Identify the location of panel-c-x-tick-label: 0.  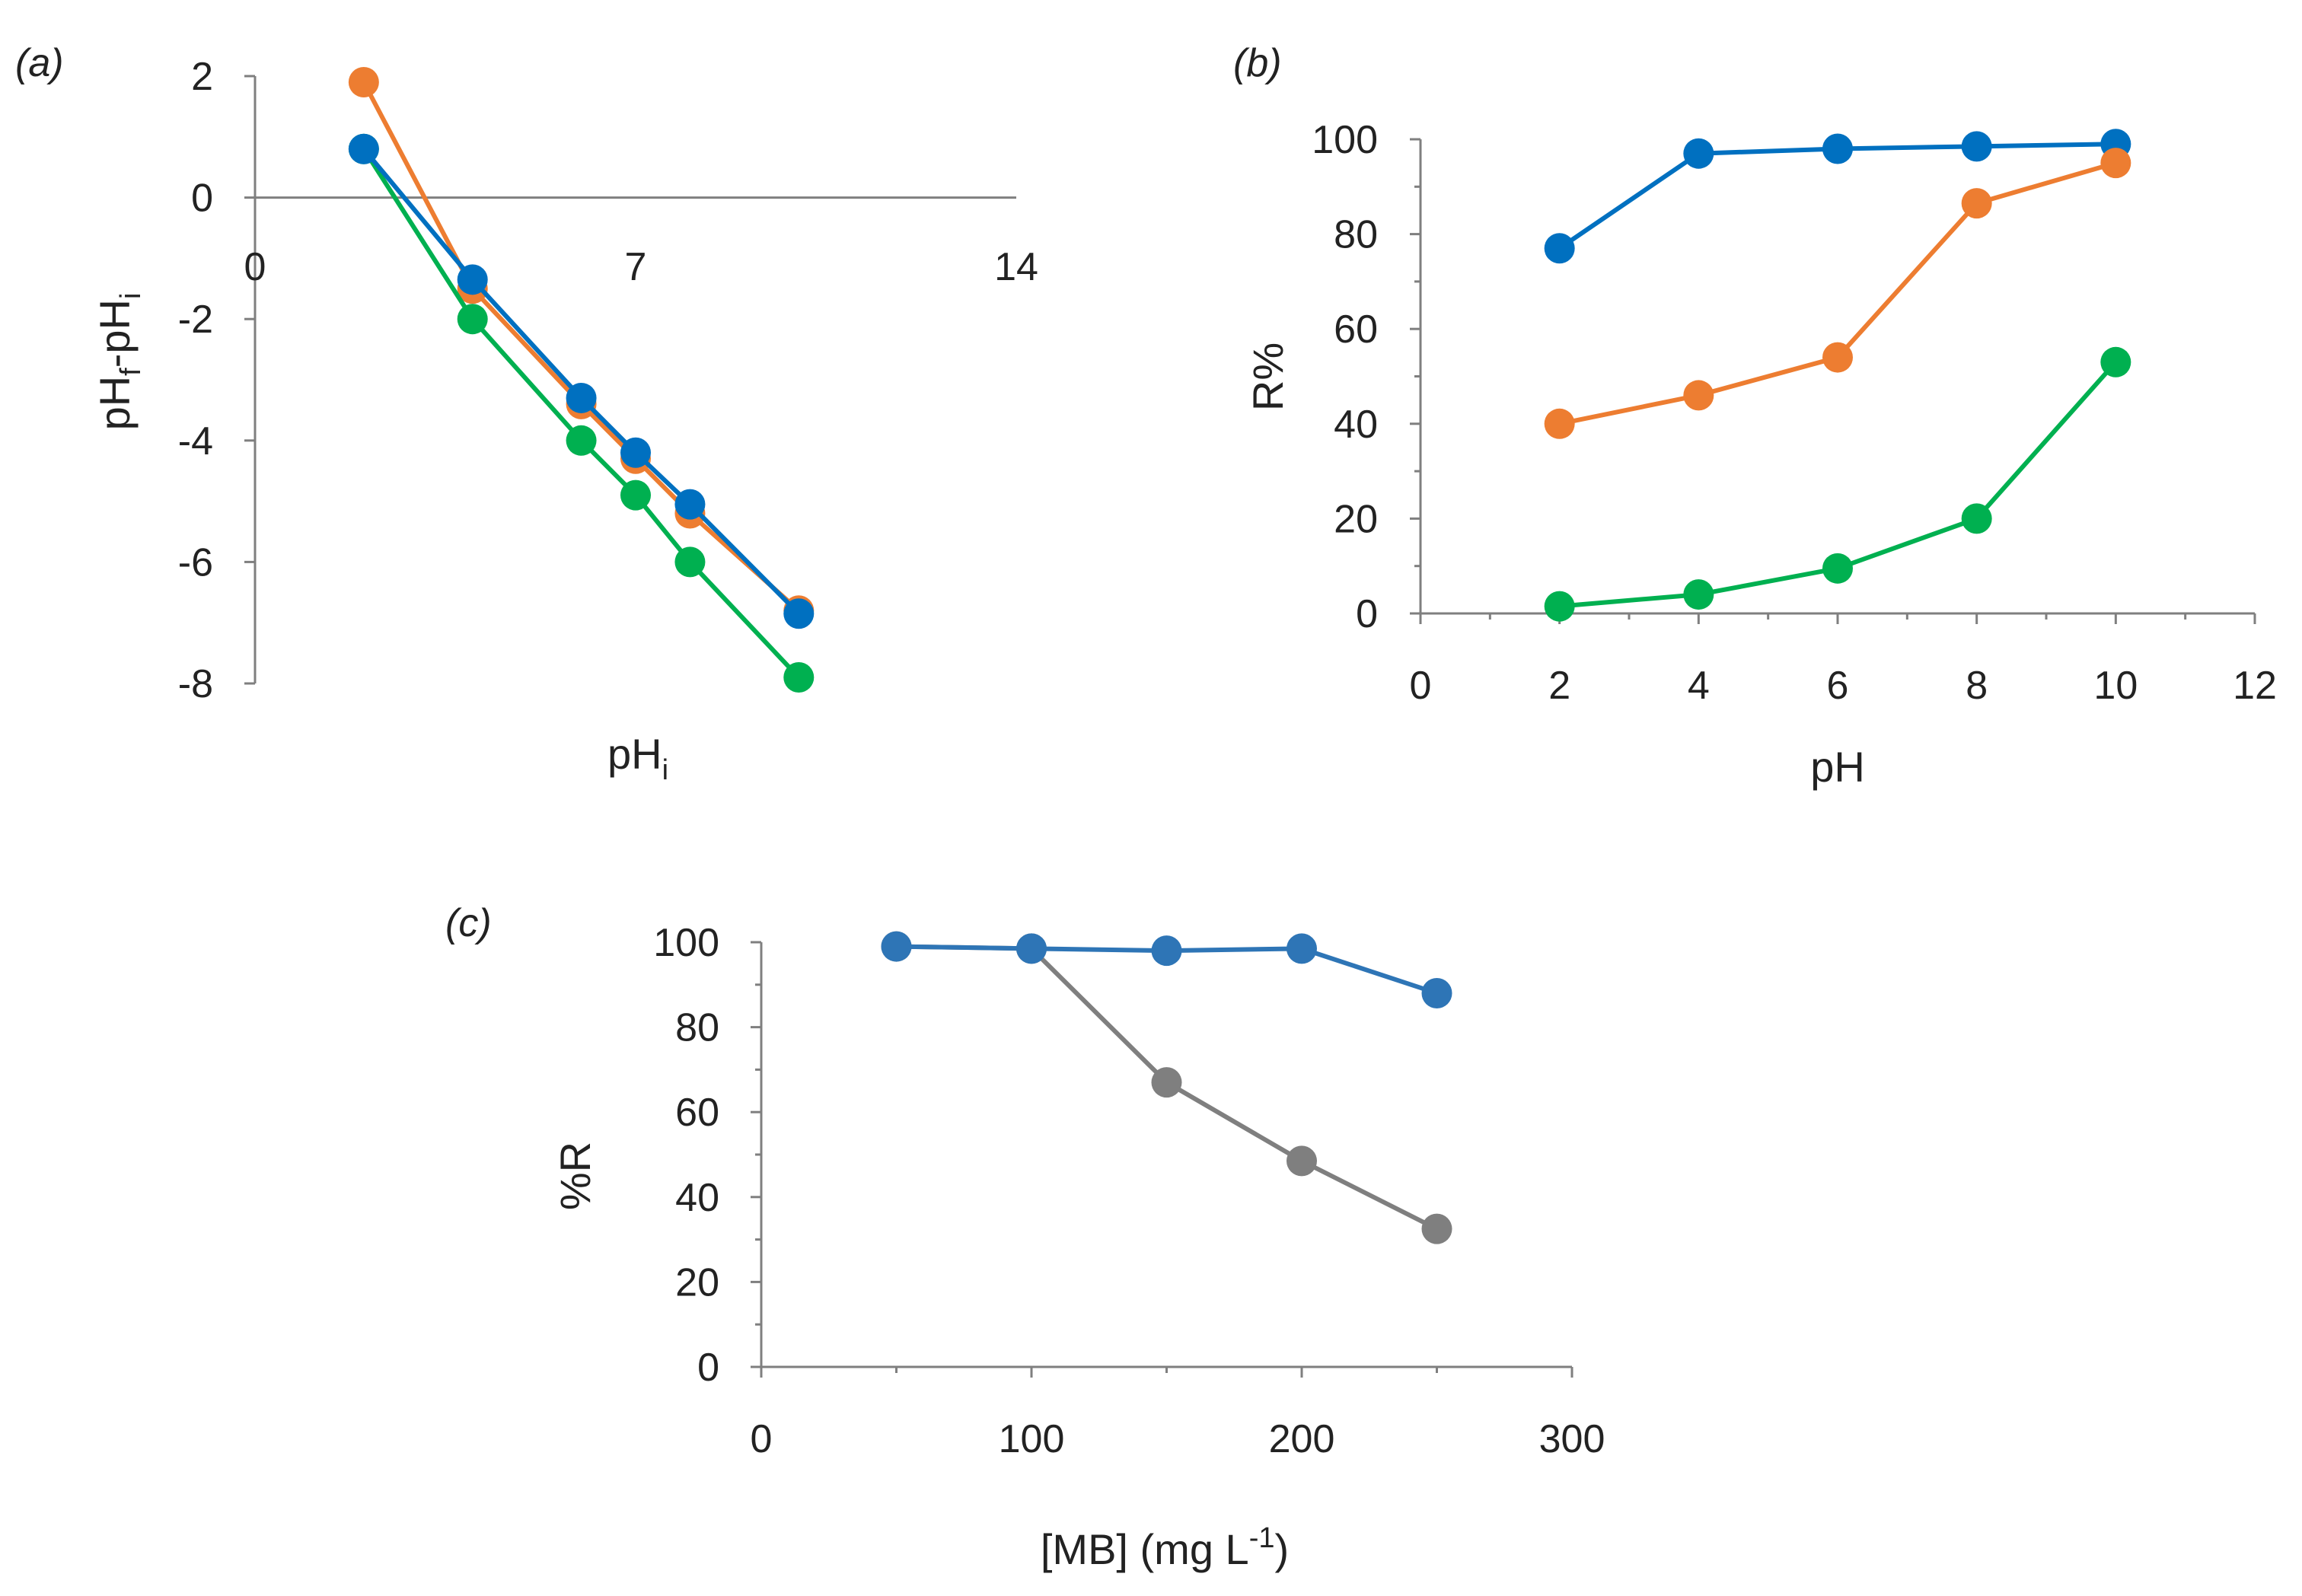
(762, 1439).